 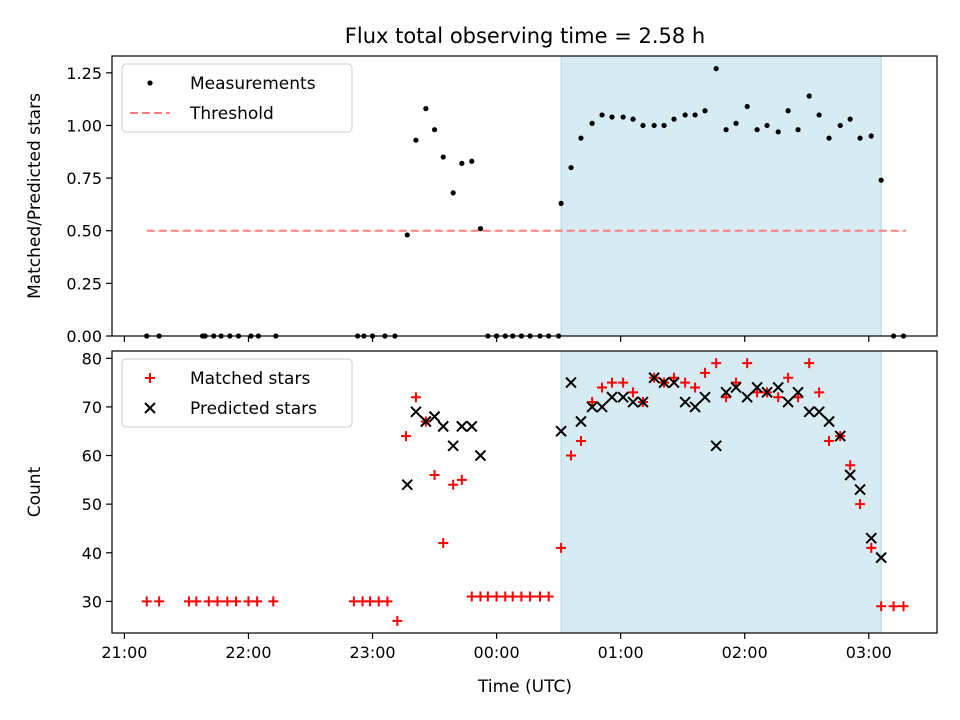 What do you see at coordinates (124, 652) in the screenshot?
I see `x-tick-label: 21:00` at bounding box center [124, 652].